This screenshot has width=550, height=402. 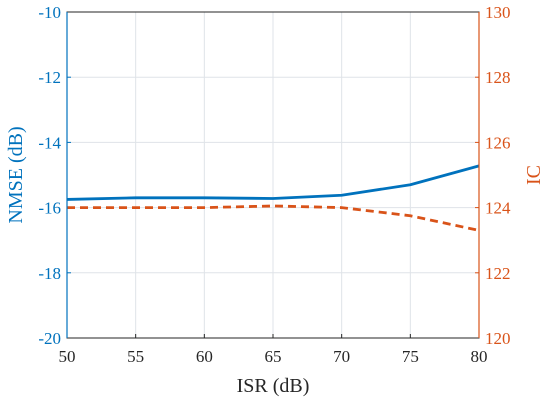 I want to click on x-tick-label-2: 60, so click(x=204, y=356).